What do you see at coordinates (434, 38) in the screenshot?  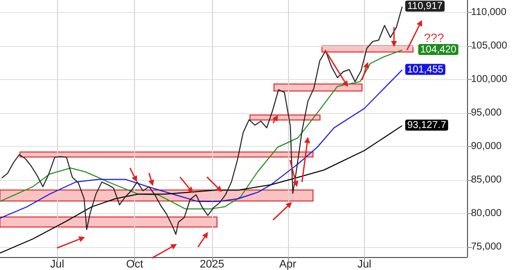 I see `annotation: ???` at bounding box center [434, 38].